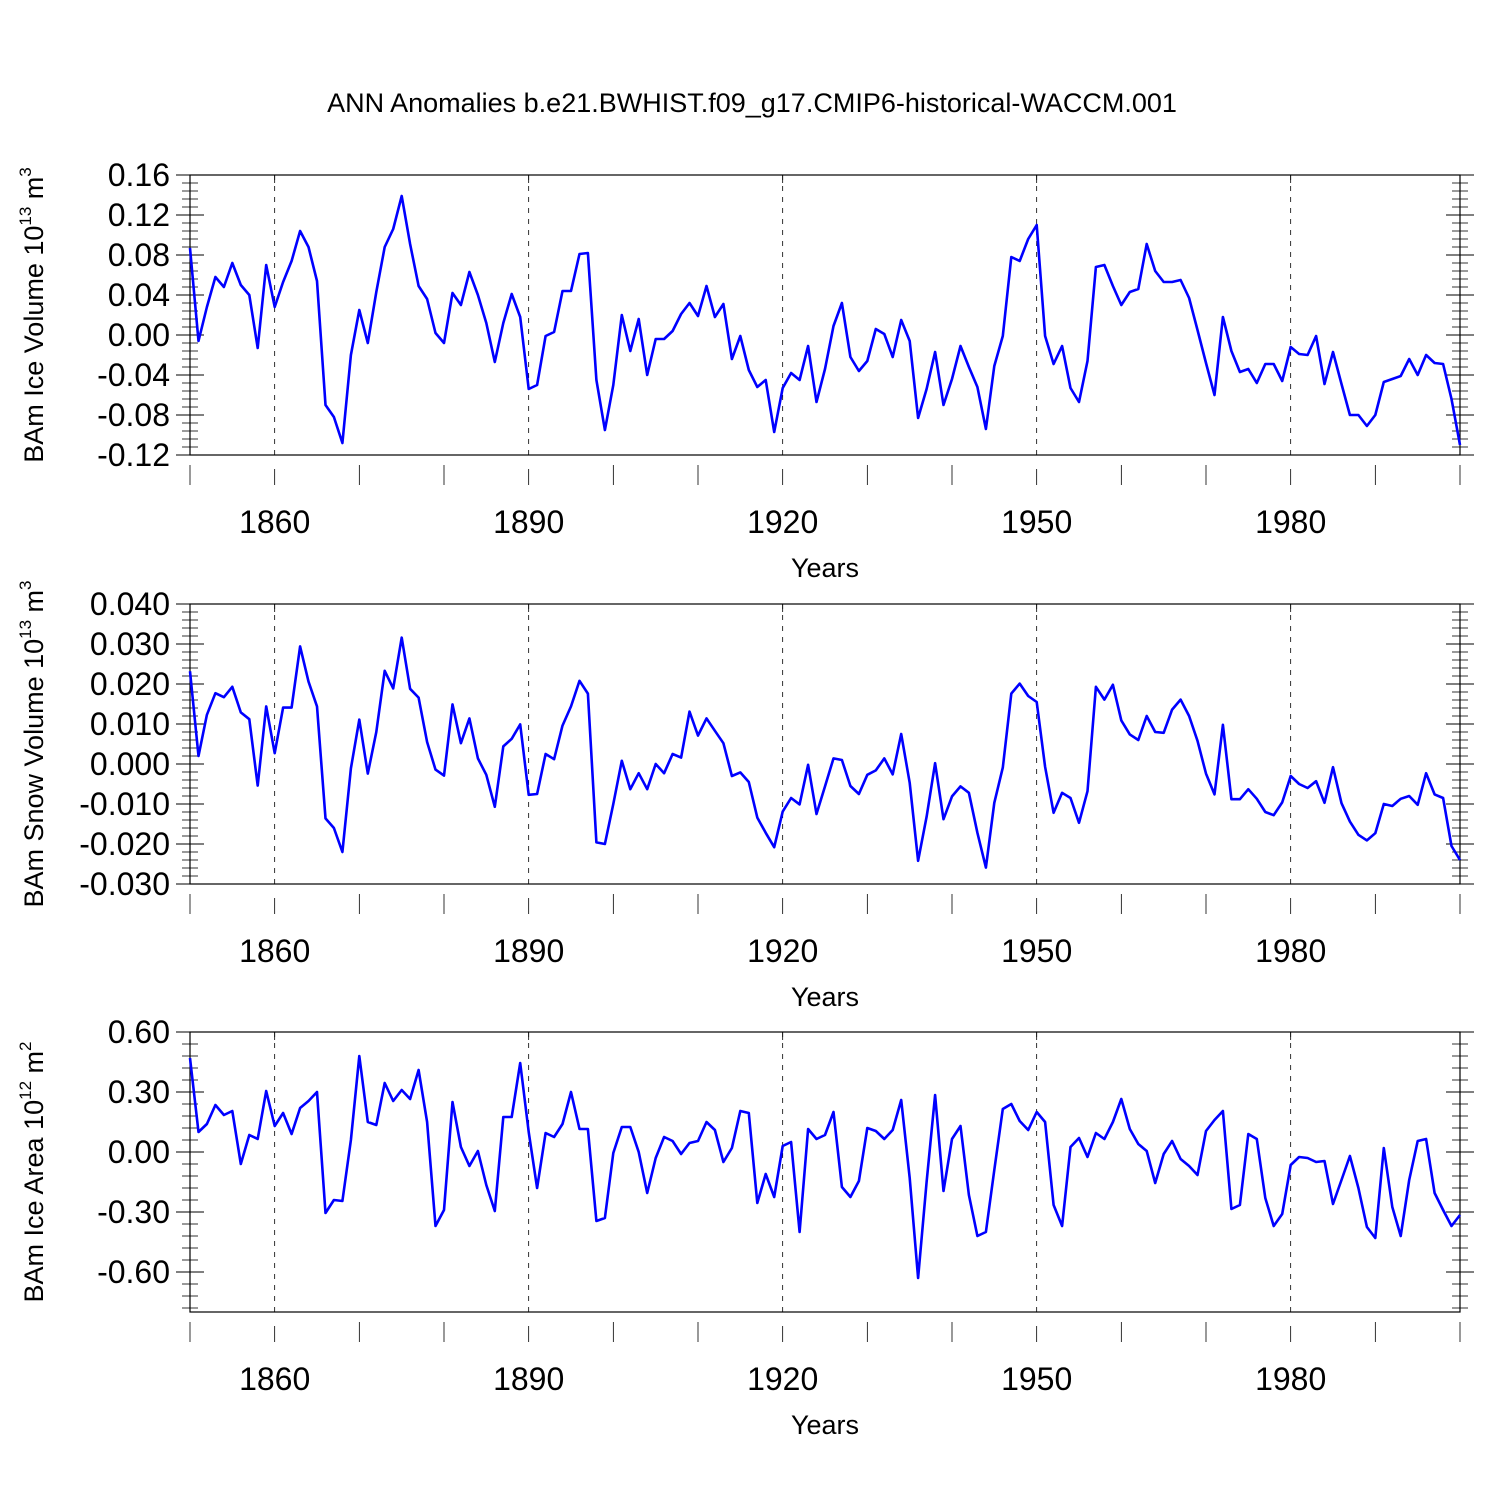  Describe the element at coordinates (25, 1090) in the screenshot. I see `y-axis-label-part-2: 12` at that location.